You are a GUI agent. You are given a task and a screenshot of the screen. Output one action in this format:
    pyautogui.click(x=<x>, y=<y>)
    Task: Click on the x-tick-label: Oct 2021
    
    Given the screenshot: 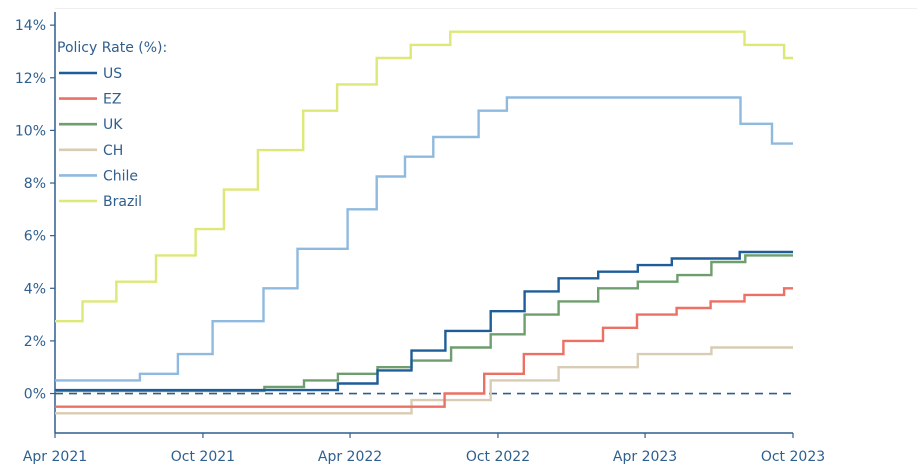 What is the action you would take?
    pyautogui.click(x=203, y=457)
    